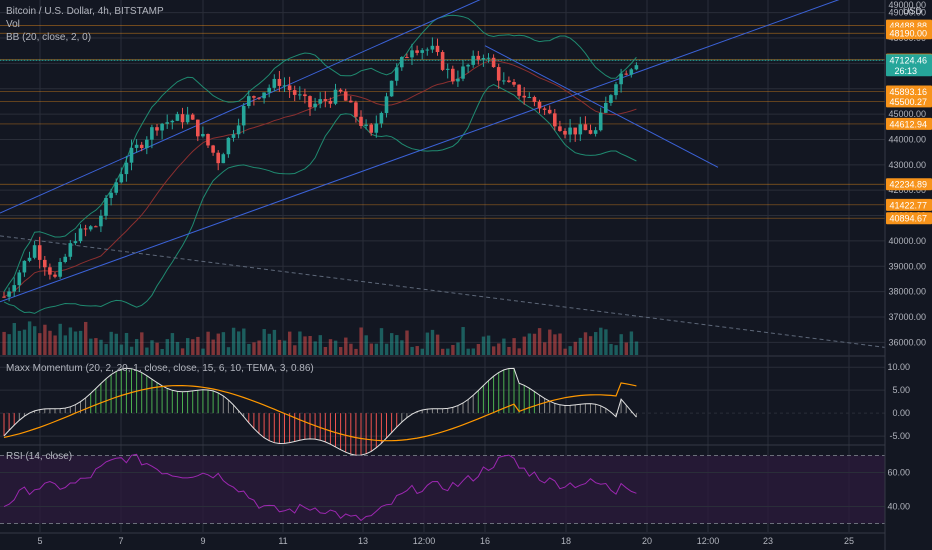 The image size is (932, 550). Describe the element at coordinates (39, 541) in the screenshot. I see `time-tick-label: 5` at that location.